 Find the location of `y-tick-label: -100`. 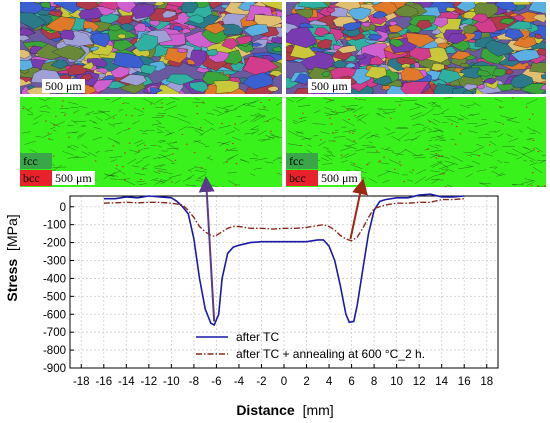

y-tick-label: -100 is located at coordinates (54, 226).